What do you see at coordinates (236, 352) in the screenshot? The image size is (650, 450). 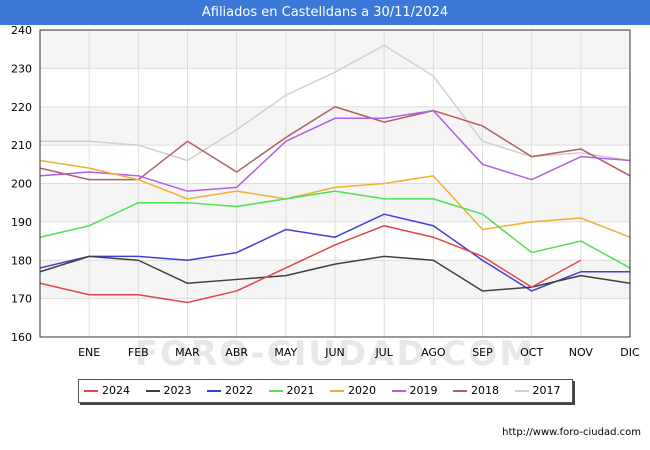 I see `x-tick-label: ABR` at bounding box center [236, 352].